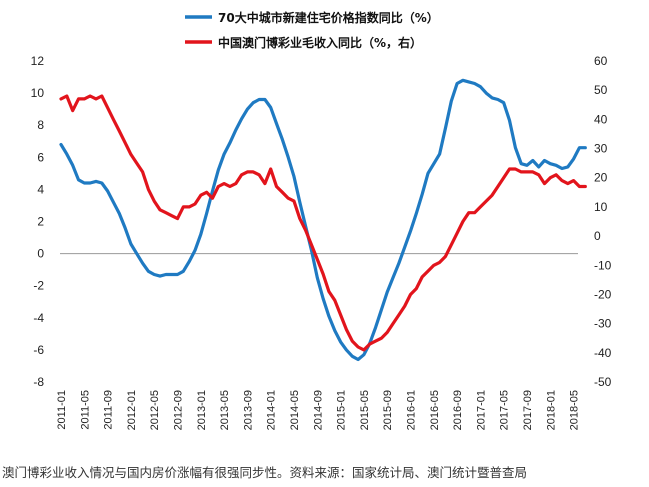 This screenshot has width=649, height=487. What do you see at coordinates (40, 189) in the screenshot?
I see `y-left-tick-label: 4` at bounding box center [40, 189].